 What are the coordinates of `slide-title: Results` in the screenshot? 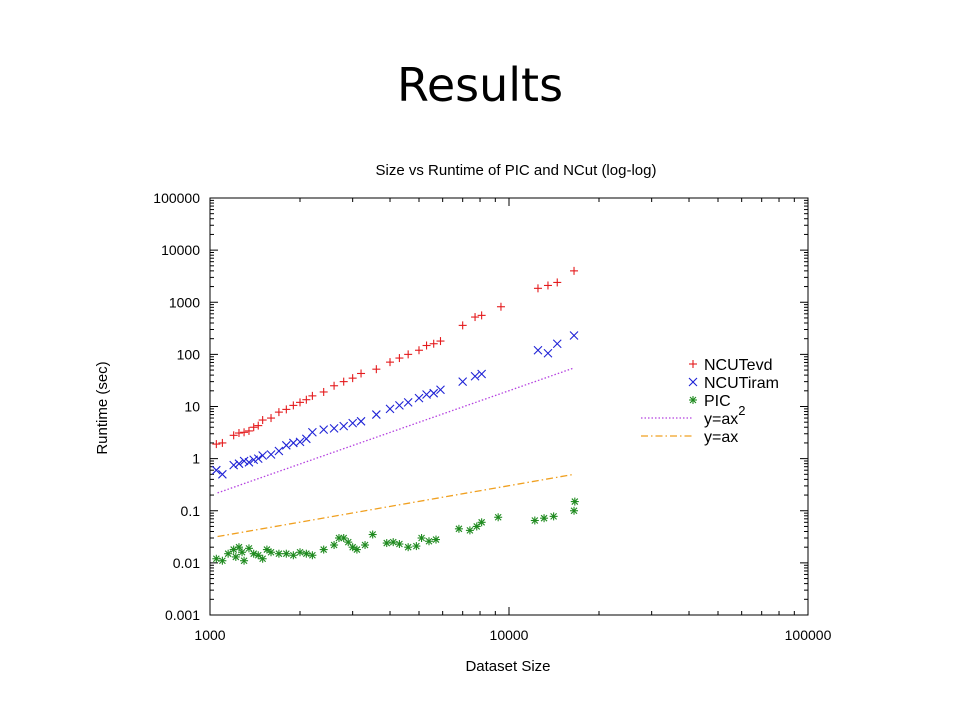 It's located at (480, 85).